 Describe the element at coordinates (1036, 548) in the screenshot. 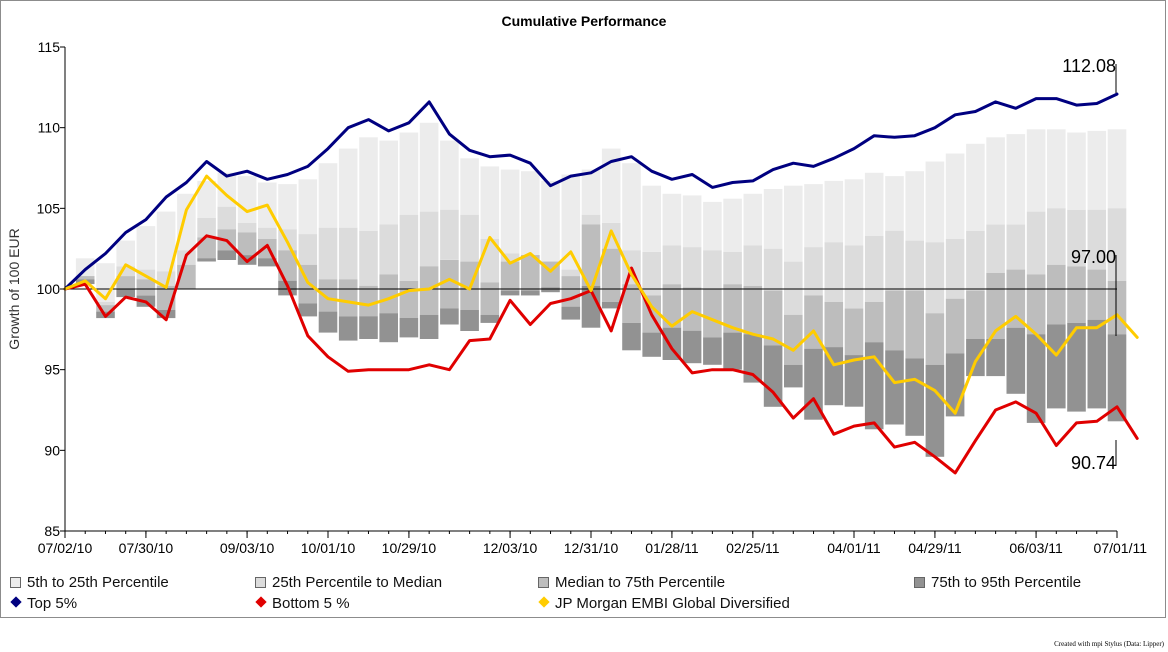

I see `x-tick-label-11: 06/03/11` at that location.